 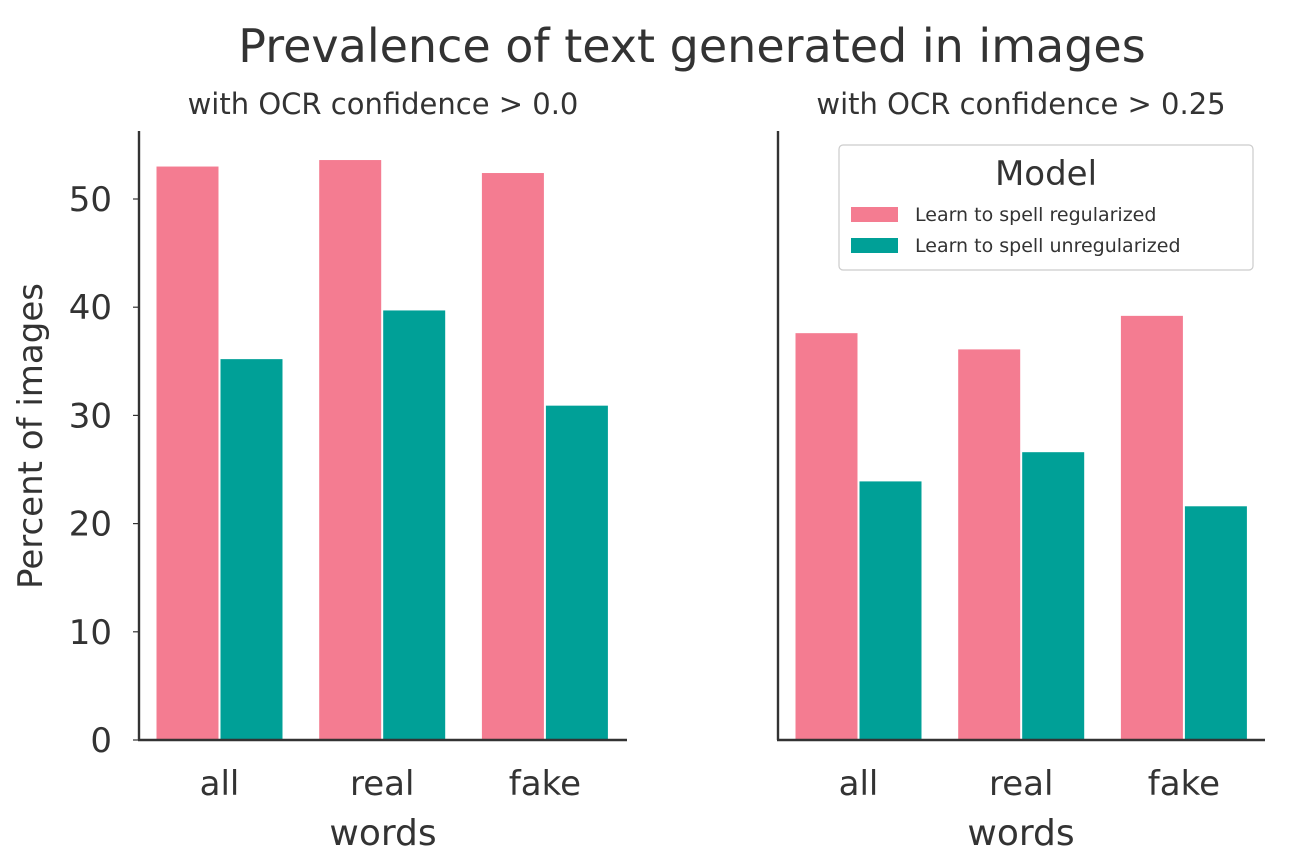 What do you see at coordinates (874, 245) in the screenshot?
I see `legend-swatch-unregularized` at bounding box center [874, 245].